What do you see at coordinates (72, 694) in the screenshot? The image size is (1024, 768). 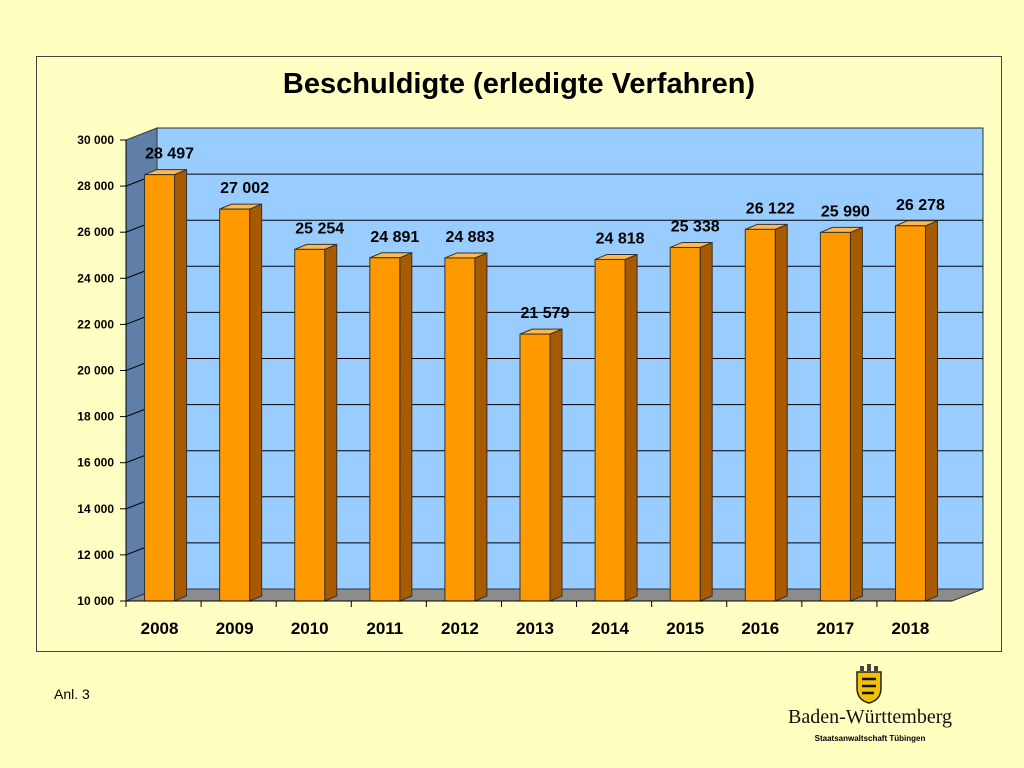 I see `footer-note: Anl. 3` at bounding box center [72, 694].